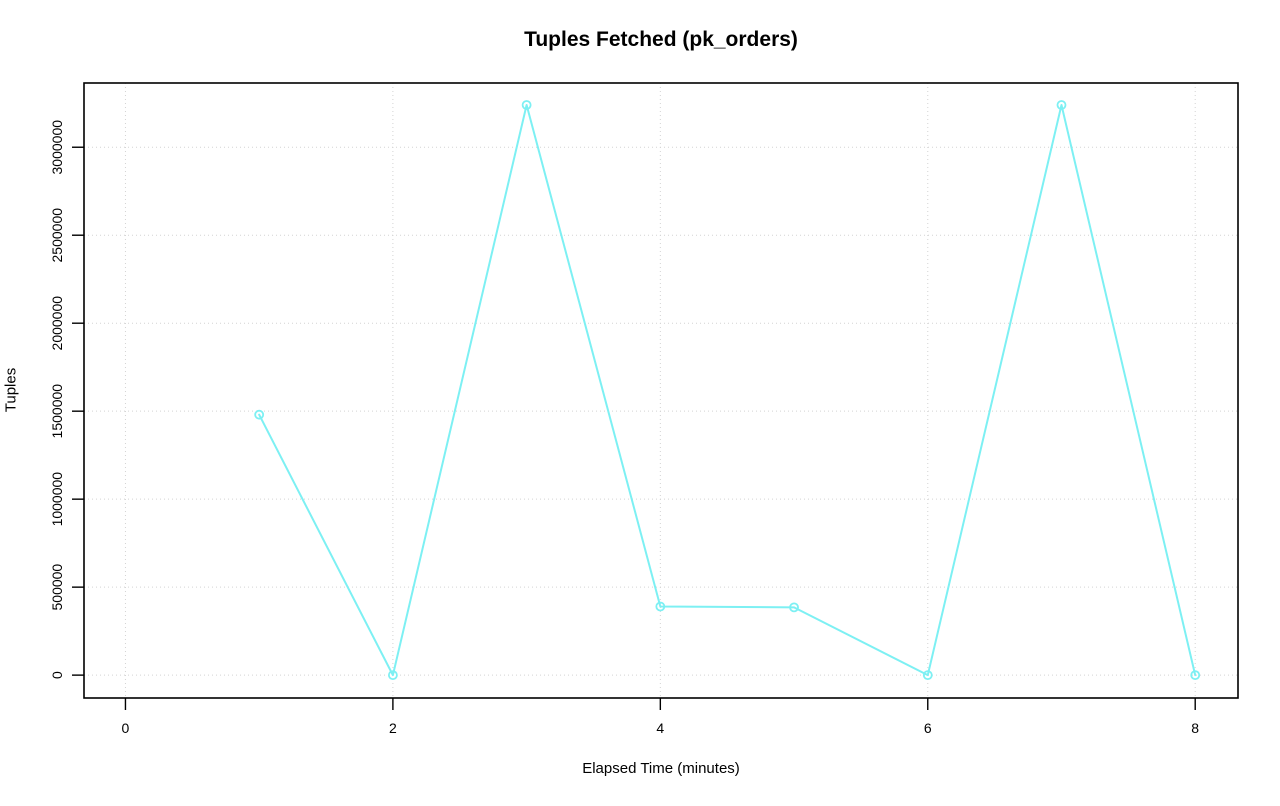 This screenshot has width=1280, height=806. What do you see at coordinates (57, 147) in the screenshot?
I see `y-tick-label: 3000000` at bounding box center [57, 147].